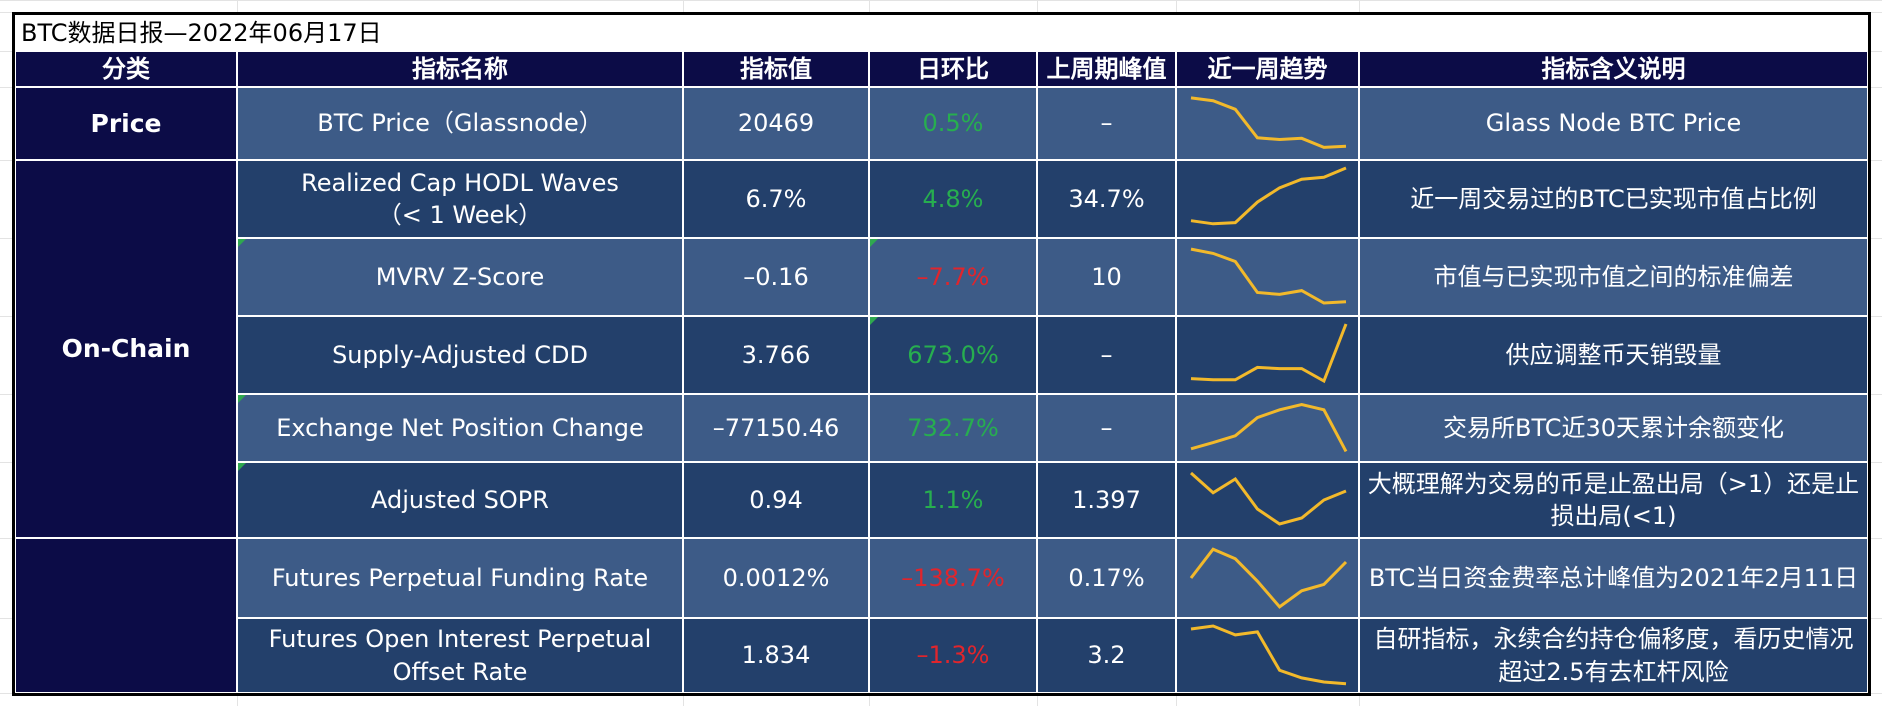 This screenshot has width=1882, height=706. What do you see at coordinates (1267, 69) in the screenshot?
I see `header-weekly-trend: 近一周趋势` at bounding box center [1267, 69].